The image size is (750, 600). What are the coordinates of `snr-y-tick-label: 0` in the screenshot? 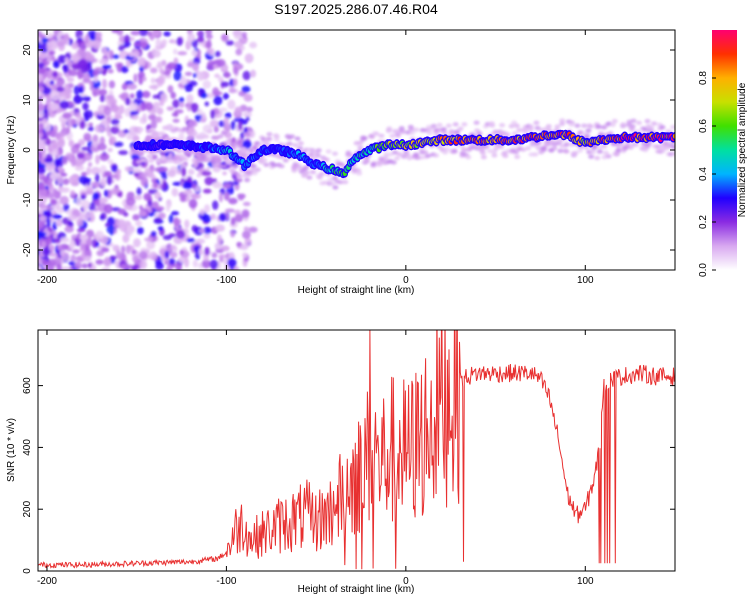 It's located at (27, 571).